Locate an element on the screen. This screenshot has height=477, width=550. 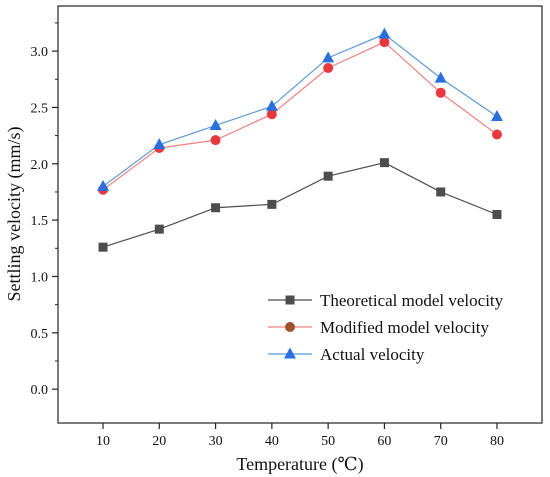
y-tick-label: 1.5 is located at coordinates (40, 221).